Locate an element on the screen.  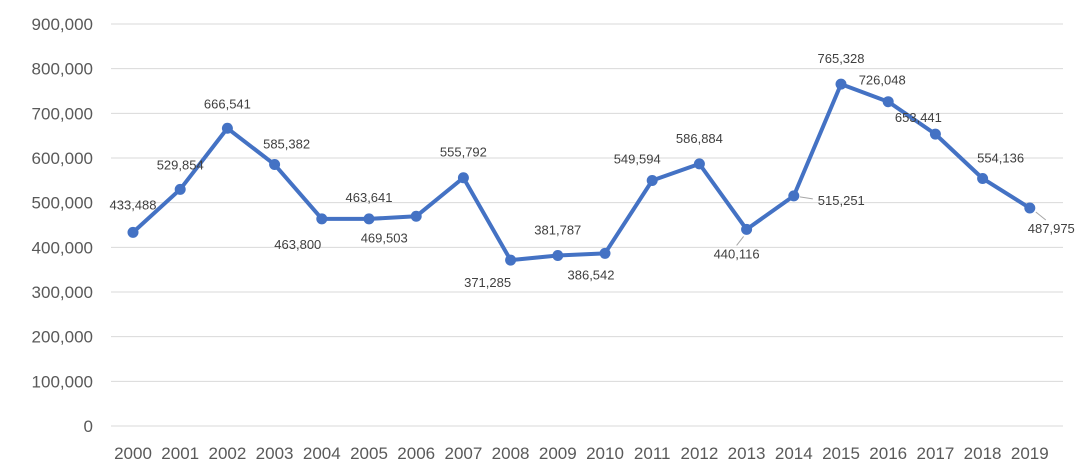
data-label: 371,285 is located at coordinates (487, 282).